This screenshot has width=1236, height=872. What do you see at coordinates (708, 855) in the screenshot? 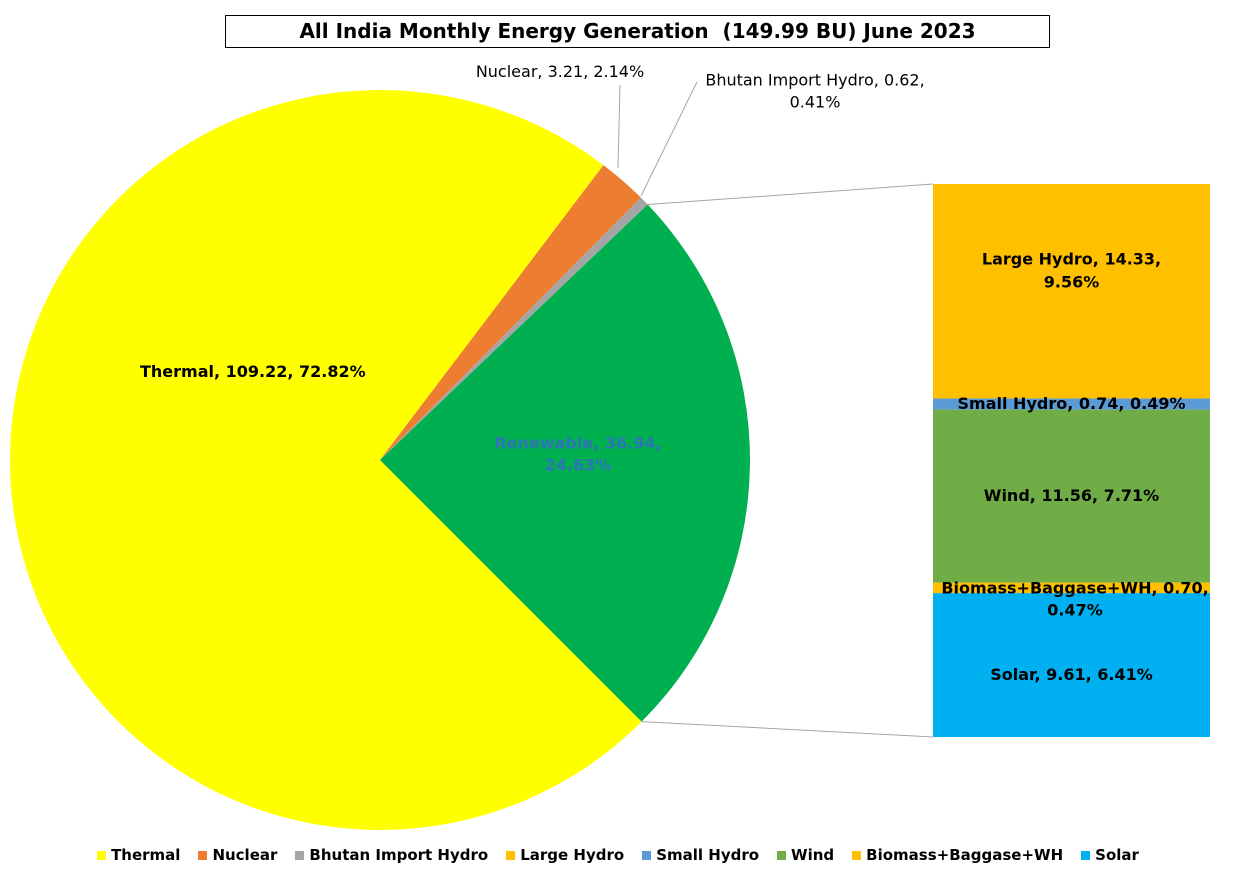
I see `legend-label: Small Hydro` at bounding box center [708, 855].